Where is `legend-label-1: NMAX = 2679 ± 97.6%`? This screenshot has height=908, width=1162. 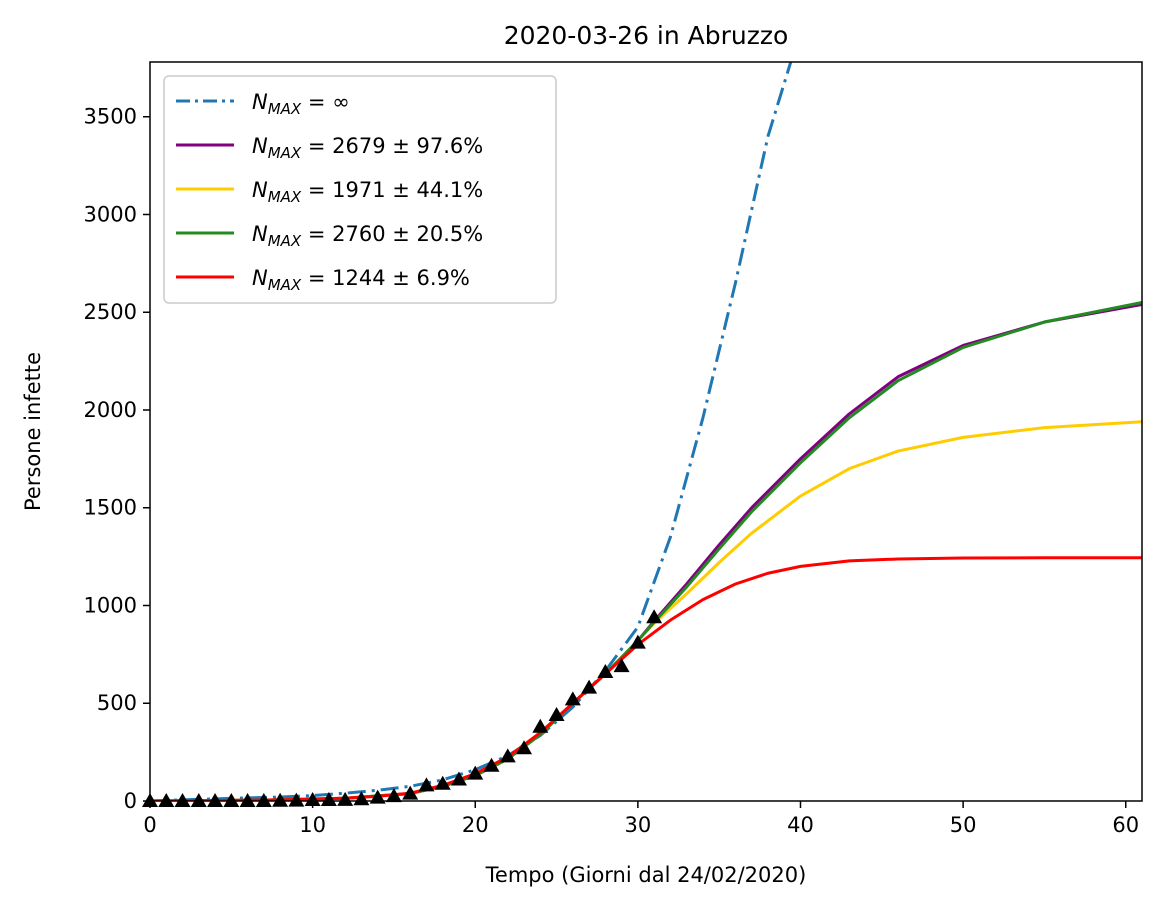
legend-label-1: NMAX = 2679 ± 97.6% is located at coordinates (367, 148).